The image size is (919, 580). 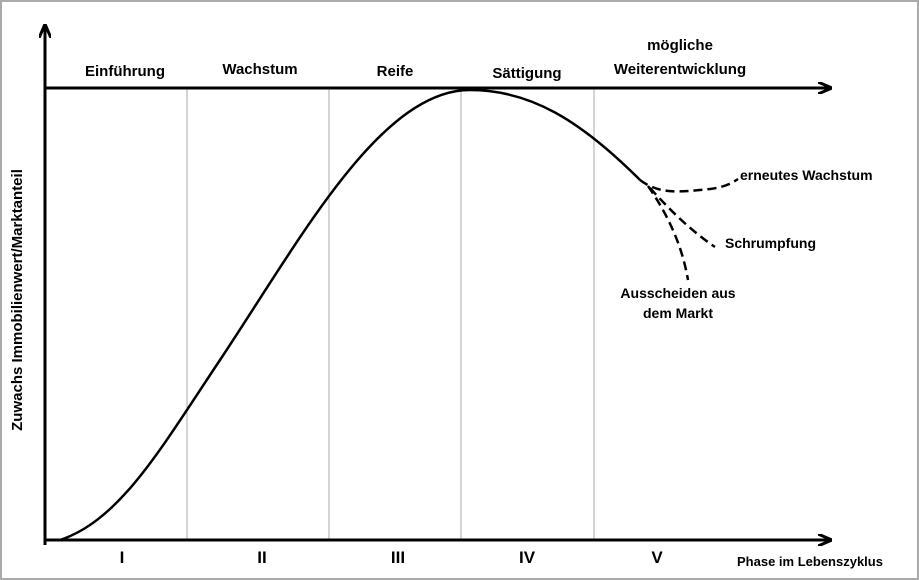 What do you see at coordinates (395, 71) in the screenshot?
I see `phase-name: Reife` at bounding box center [395, 71].